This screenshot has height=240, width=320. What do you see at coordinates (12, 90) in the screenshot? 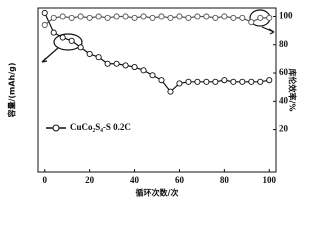
I see `y-axis-label: 容量/(mAh/g)` at bounding box center [12, 90].